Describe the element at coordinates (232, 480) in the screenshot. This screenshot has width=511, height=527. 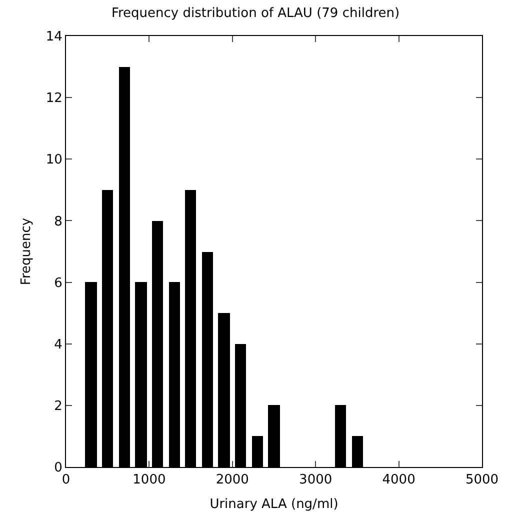
I see `x-tick-label: 2000` at that location.